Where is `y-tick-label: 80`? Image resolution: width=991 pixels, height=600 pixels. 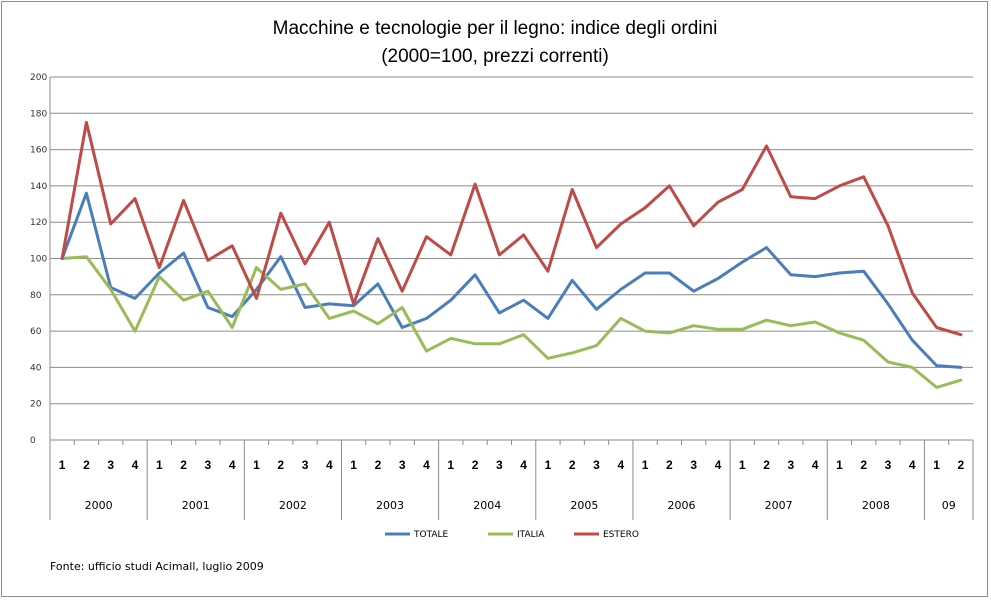
y-tick-label: 80 is located at coordinates (36, 296).